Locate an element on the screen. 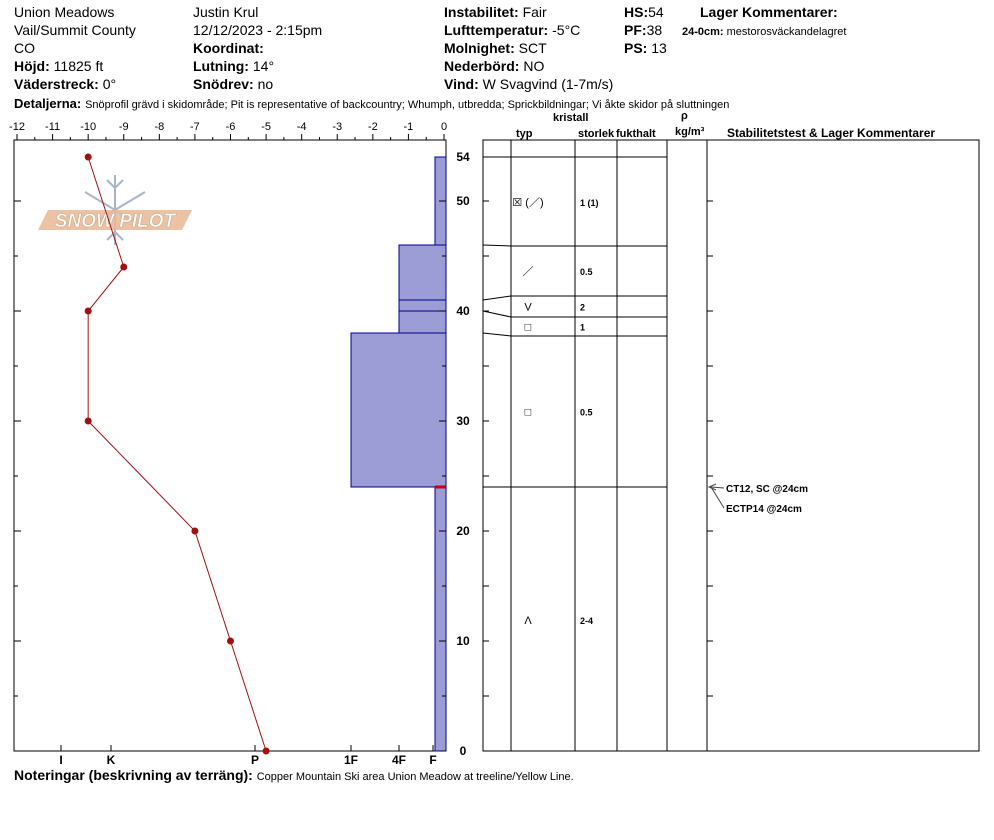  drift: Snödrev: no is located at coordinates (233, 84).